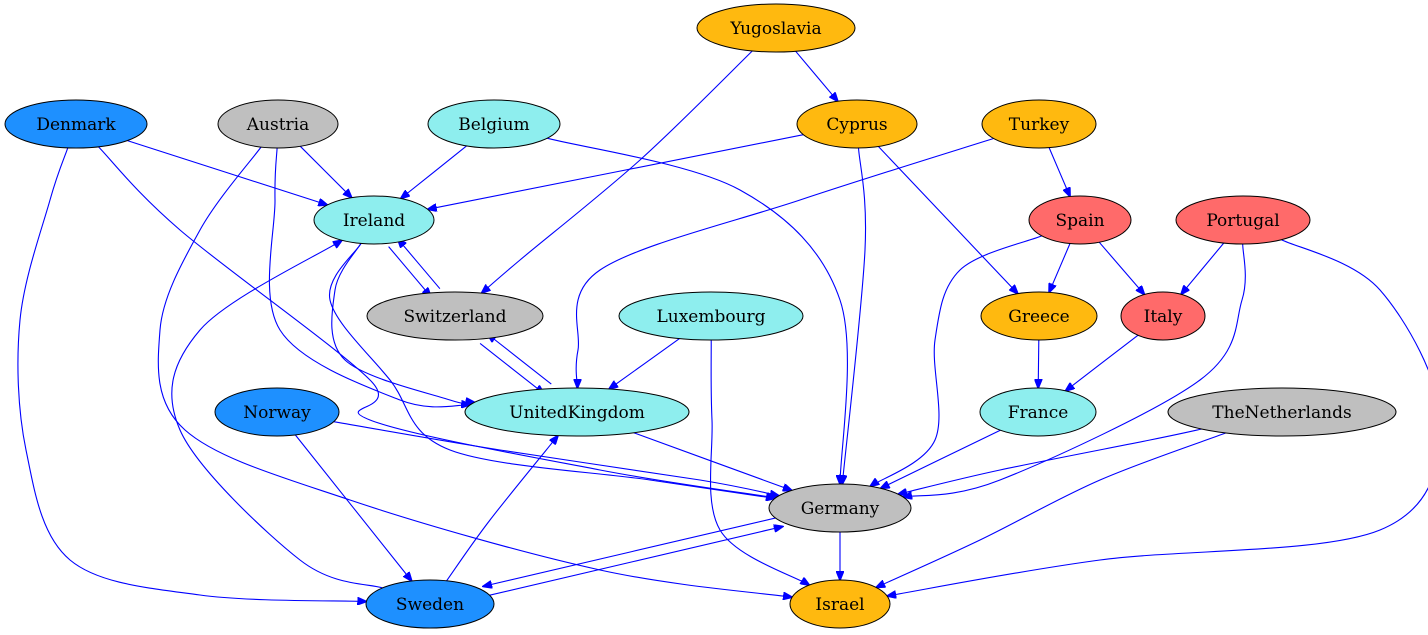 The image size is (1428, 635). I want to click on node-shape-turkey, so click(1039, 124).